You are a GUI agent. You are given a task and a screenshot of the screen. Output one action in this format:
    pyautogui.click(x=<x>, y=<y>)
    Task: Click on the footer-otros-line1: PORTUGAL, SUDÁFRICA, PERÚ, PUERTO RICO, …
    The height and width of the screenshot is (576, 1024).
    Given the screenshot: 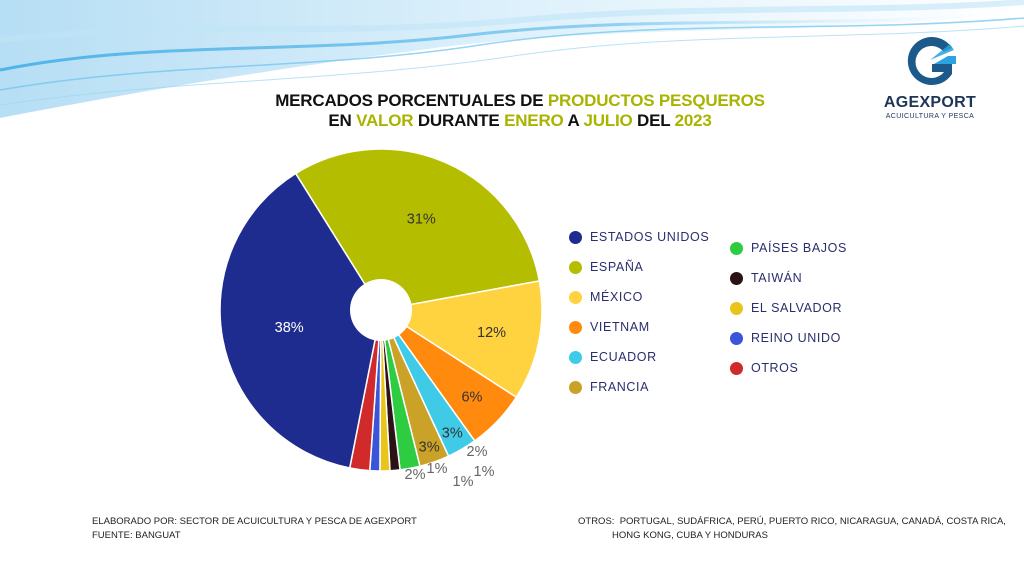 What is the action you would take?
    pyautogui.click(x=812, y=521)
    